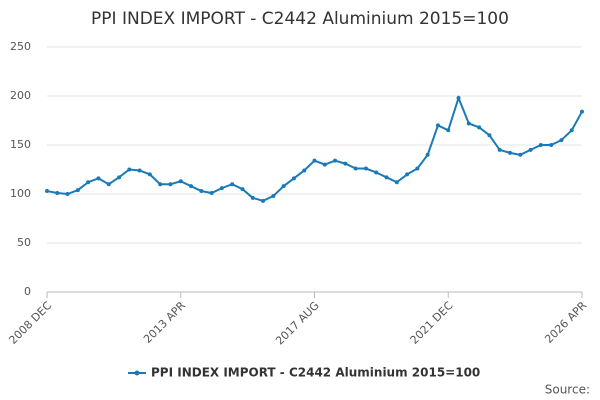 This screenshot has height=400, width=600. I want to click on y-tick-label: 50, so click(24, 242).